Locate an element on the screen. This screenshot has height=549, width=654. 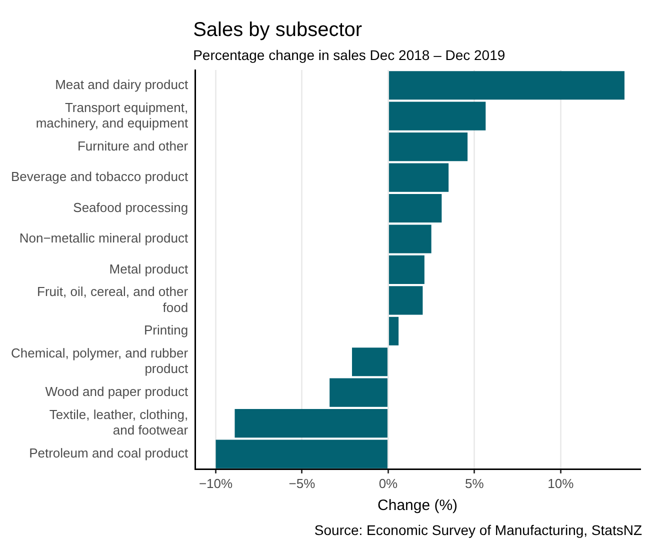
y-tick-label: Petroleum and coal product is located at coordinates (108, 453).